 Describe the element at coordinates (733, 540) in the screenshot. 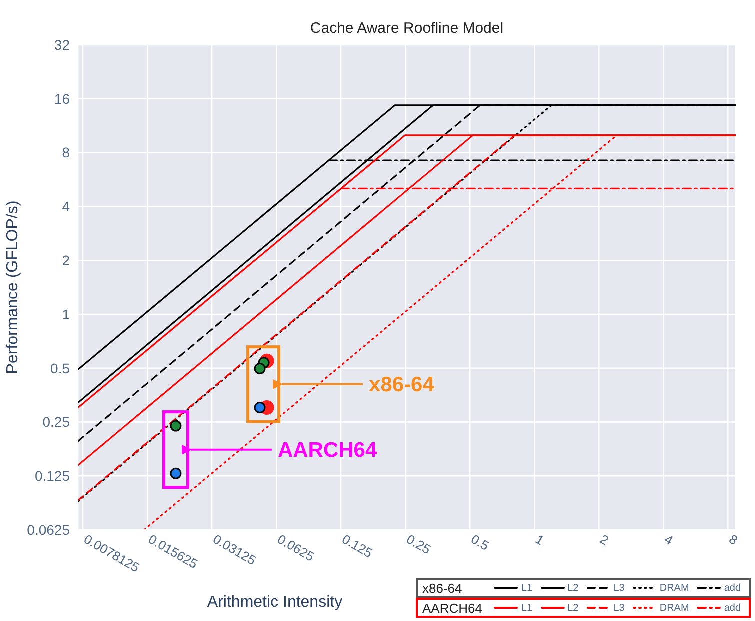

I see `x-tick-label: 8` at that location.